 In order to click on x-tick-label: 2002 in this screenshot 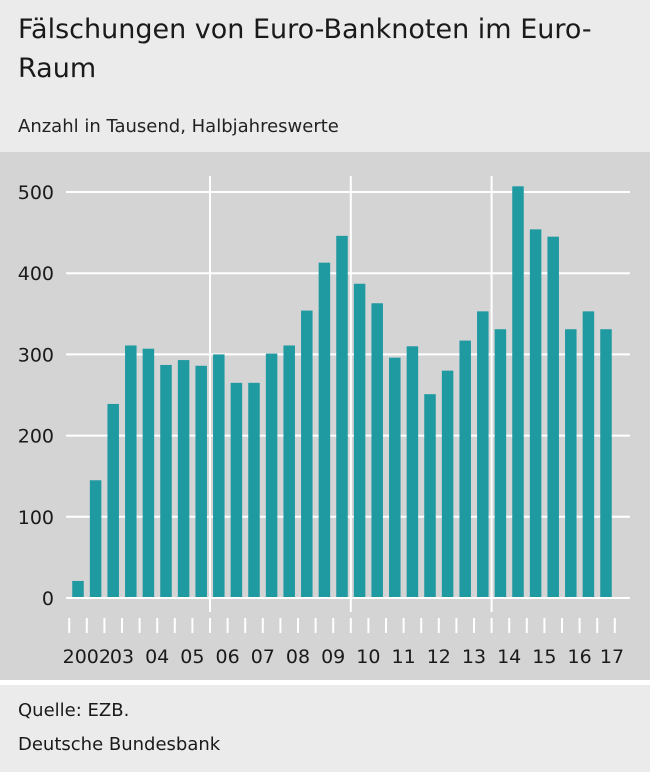, I will do `click(87, 657)`.